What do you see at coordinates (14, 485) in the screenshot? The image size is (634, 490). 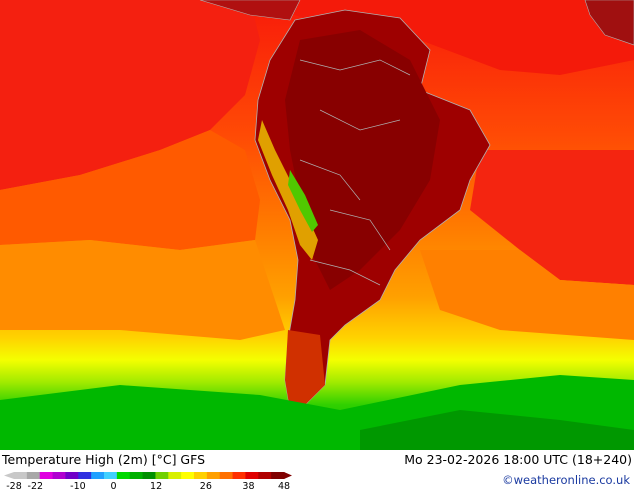 I see `scale-tick-label: -28` at bounding box center [14, 485].